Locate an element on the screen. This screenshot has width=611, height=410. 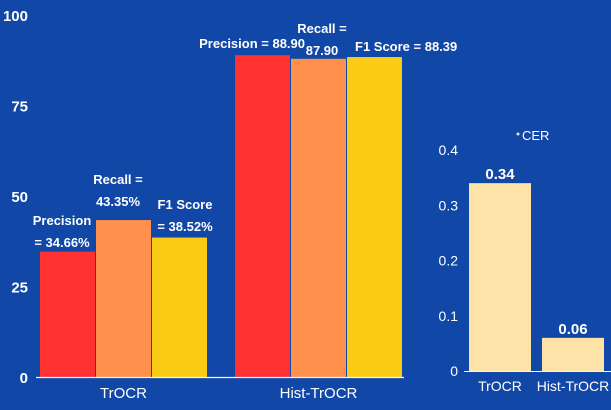
data-label: Precision = 34.66% is located at coordinates (62, 231).